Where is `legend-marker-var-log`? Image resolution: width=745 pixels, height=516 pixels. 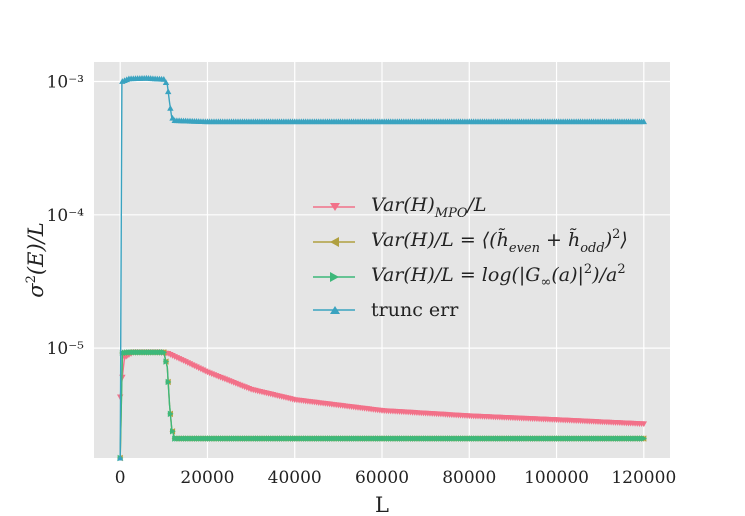
legend-marker-var-log is located at coordinates (334, 277).